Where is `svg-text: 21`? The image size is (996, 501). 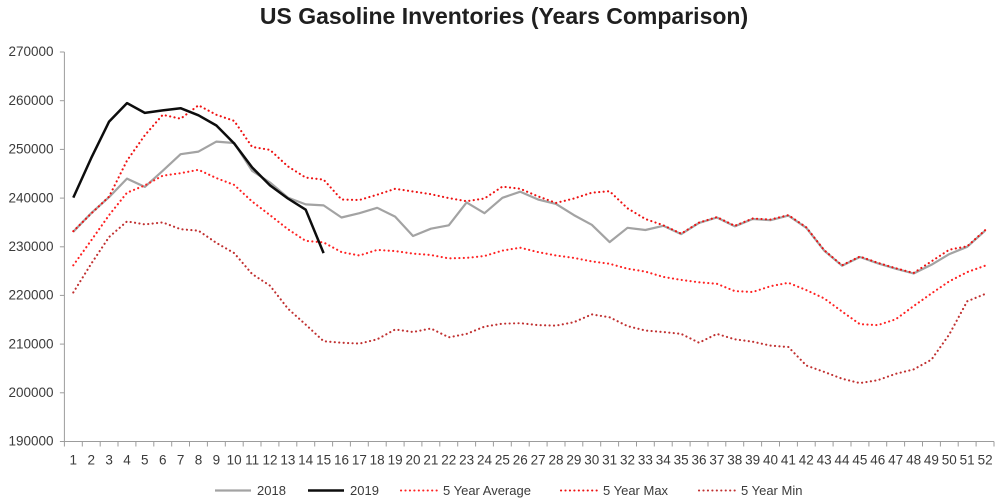
svg-text: 21 is located at coordinates (430, 460).